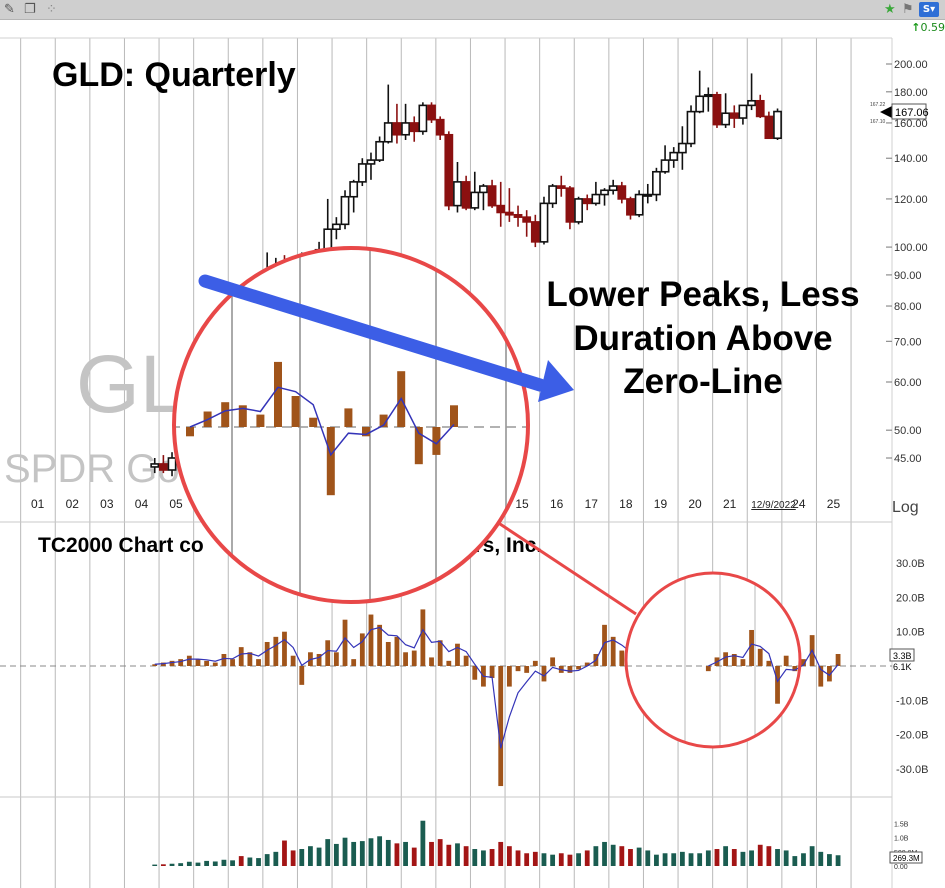 This screenshot has height=888, width=945. I want to click on indicator-title-left: TC2000 Chart co, so click(121, 545).